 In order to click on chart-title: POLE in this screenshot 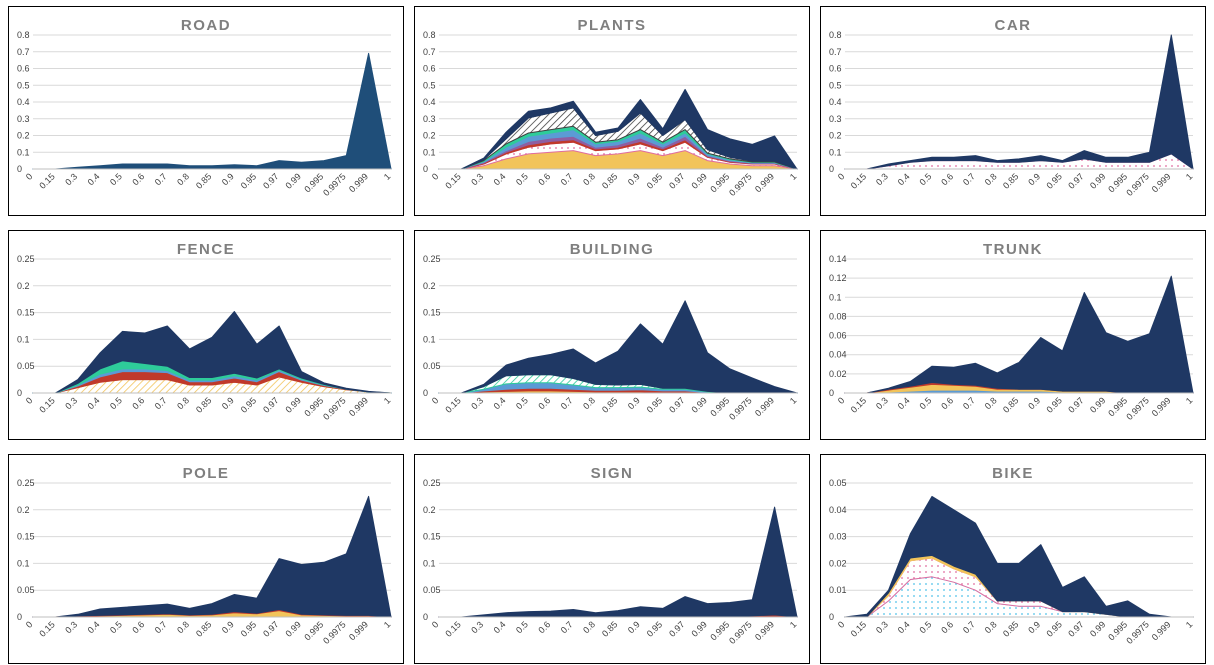, I will do `click(206, 473)`.